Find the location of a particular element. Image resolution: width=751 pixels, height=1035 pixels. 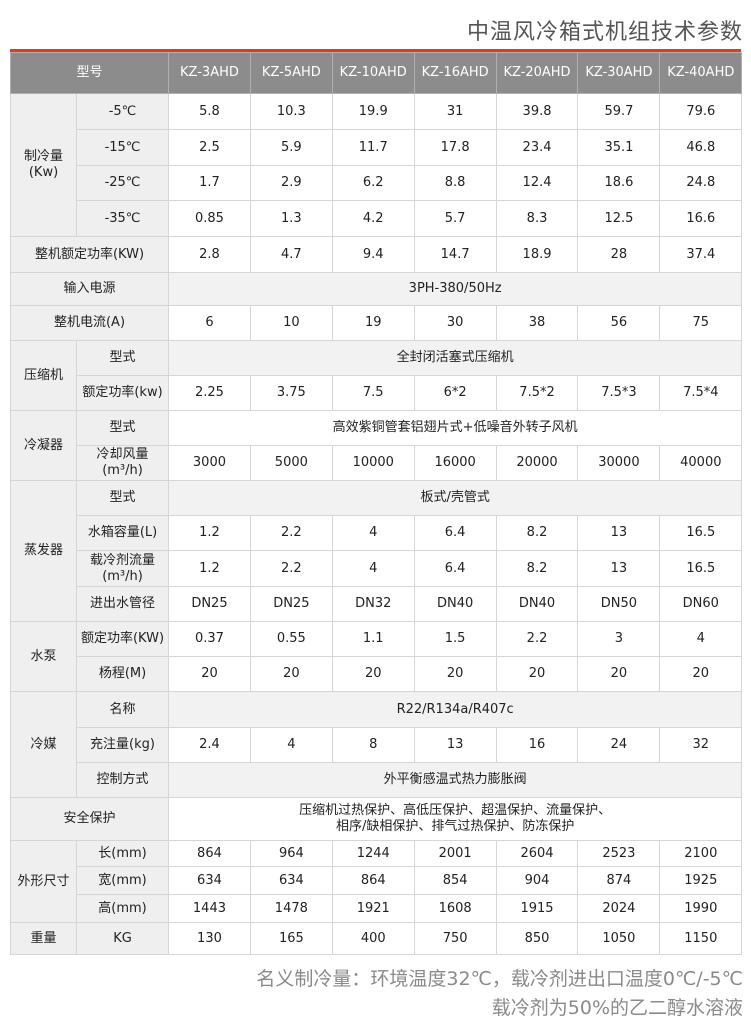

title-divider is located at coordinates (375, 50).